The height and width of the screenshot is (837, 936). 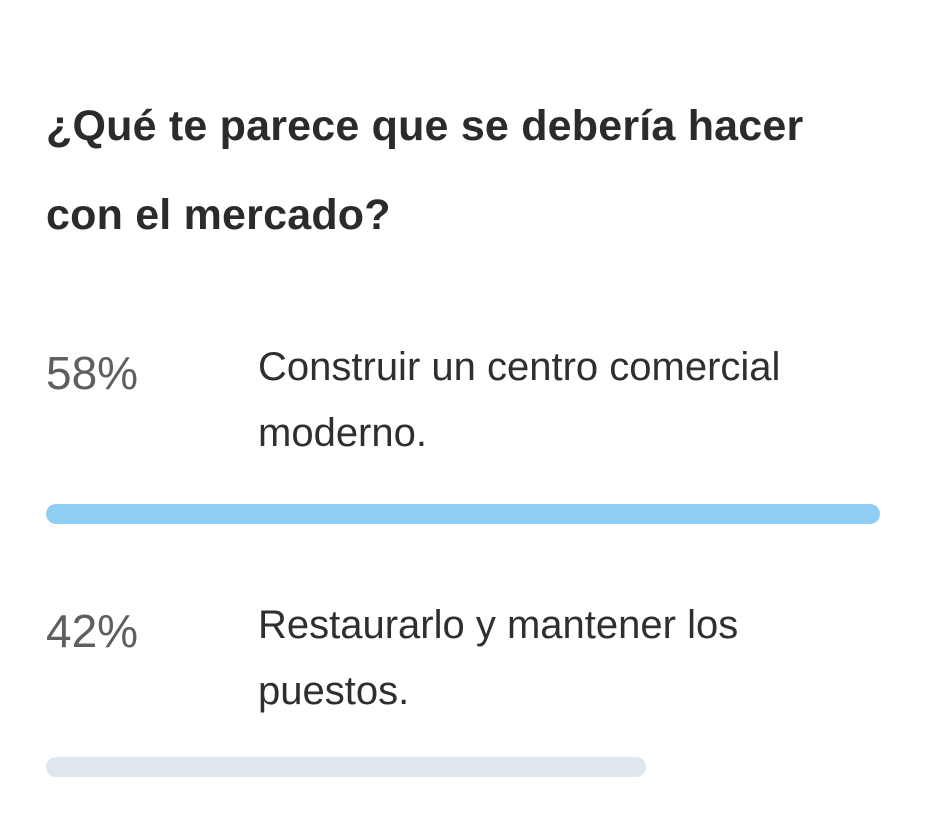 What do you see at coordinates (92, 373) in the screenshot?
I see `poll-option-percent: 58%` at bounding box center [92, 373].